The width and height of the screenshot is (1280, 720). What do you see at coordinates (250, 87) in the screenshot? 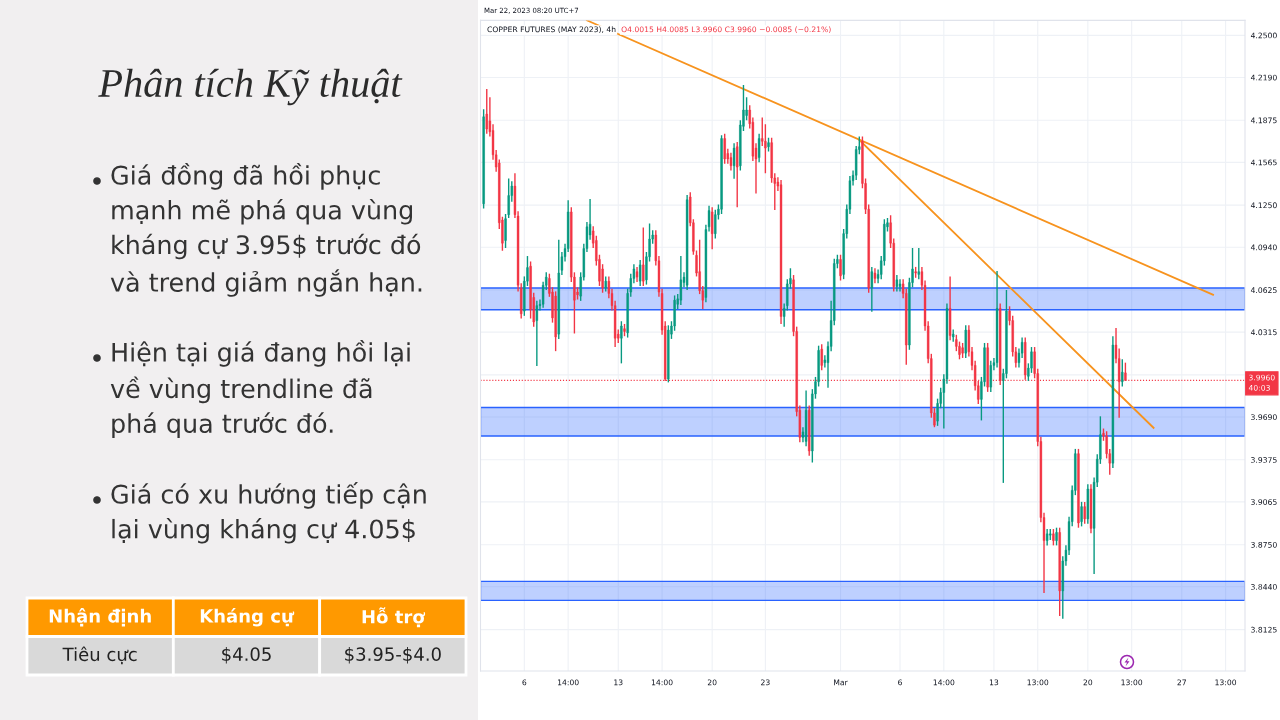
I see `text: Phân tích Kỹ thuật` at bounding box center [250, 87].